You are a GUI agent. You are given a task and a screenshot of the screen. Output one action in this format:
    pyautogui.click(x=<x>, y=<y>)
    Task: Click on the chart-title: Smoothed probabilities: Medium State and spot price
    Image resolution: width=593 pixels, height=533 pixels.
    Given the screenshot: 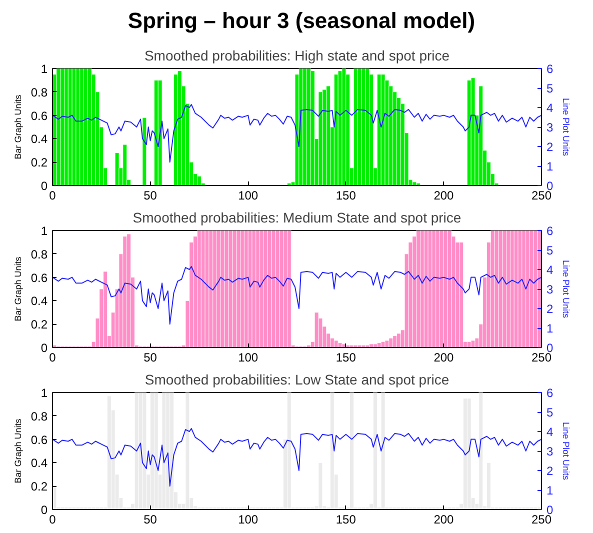 What is the action you would take?
    pyautogui.click(x=297, y=218)
    